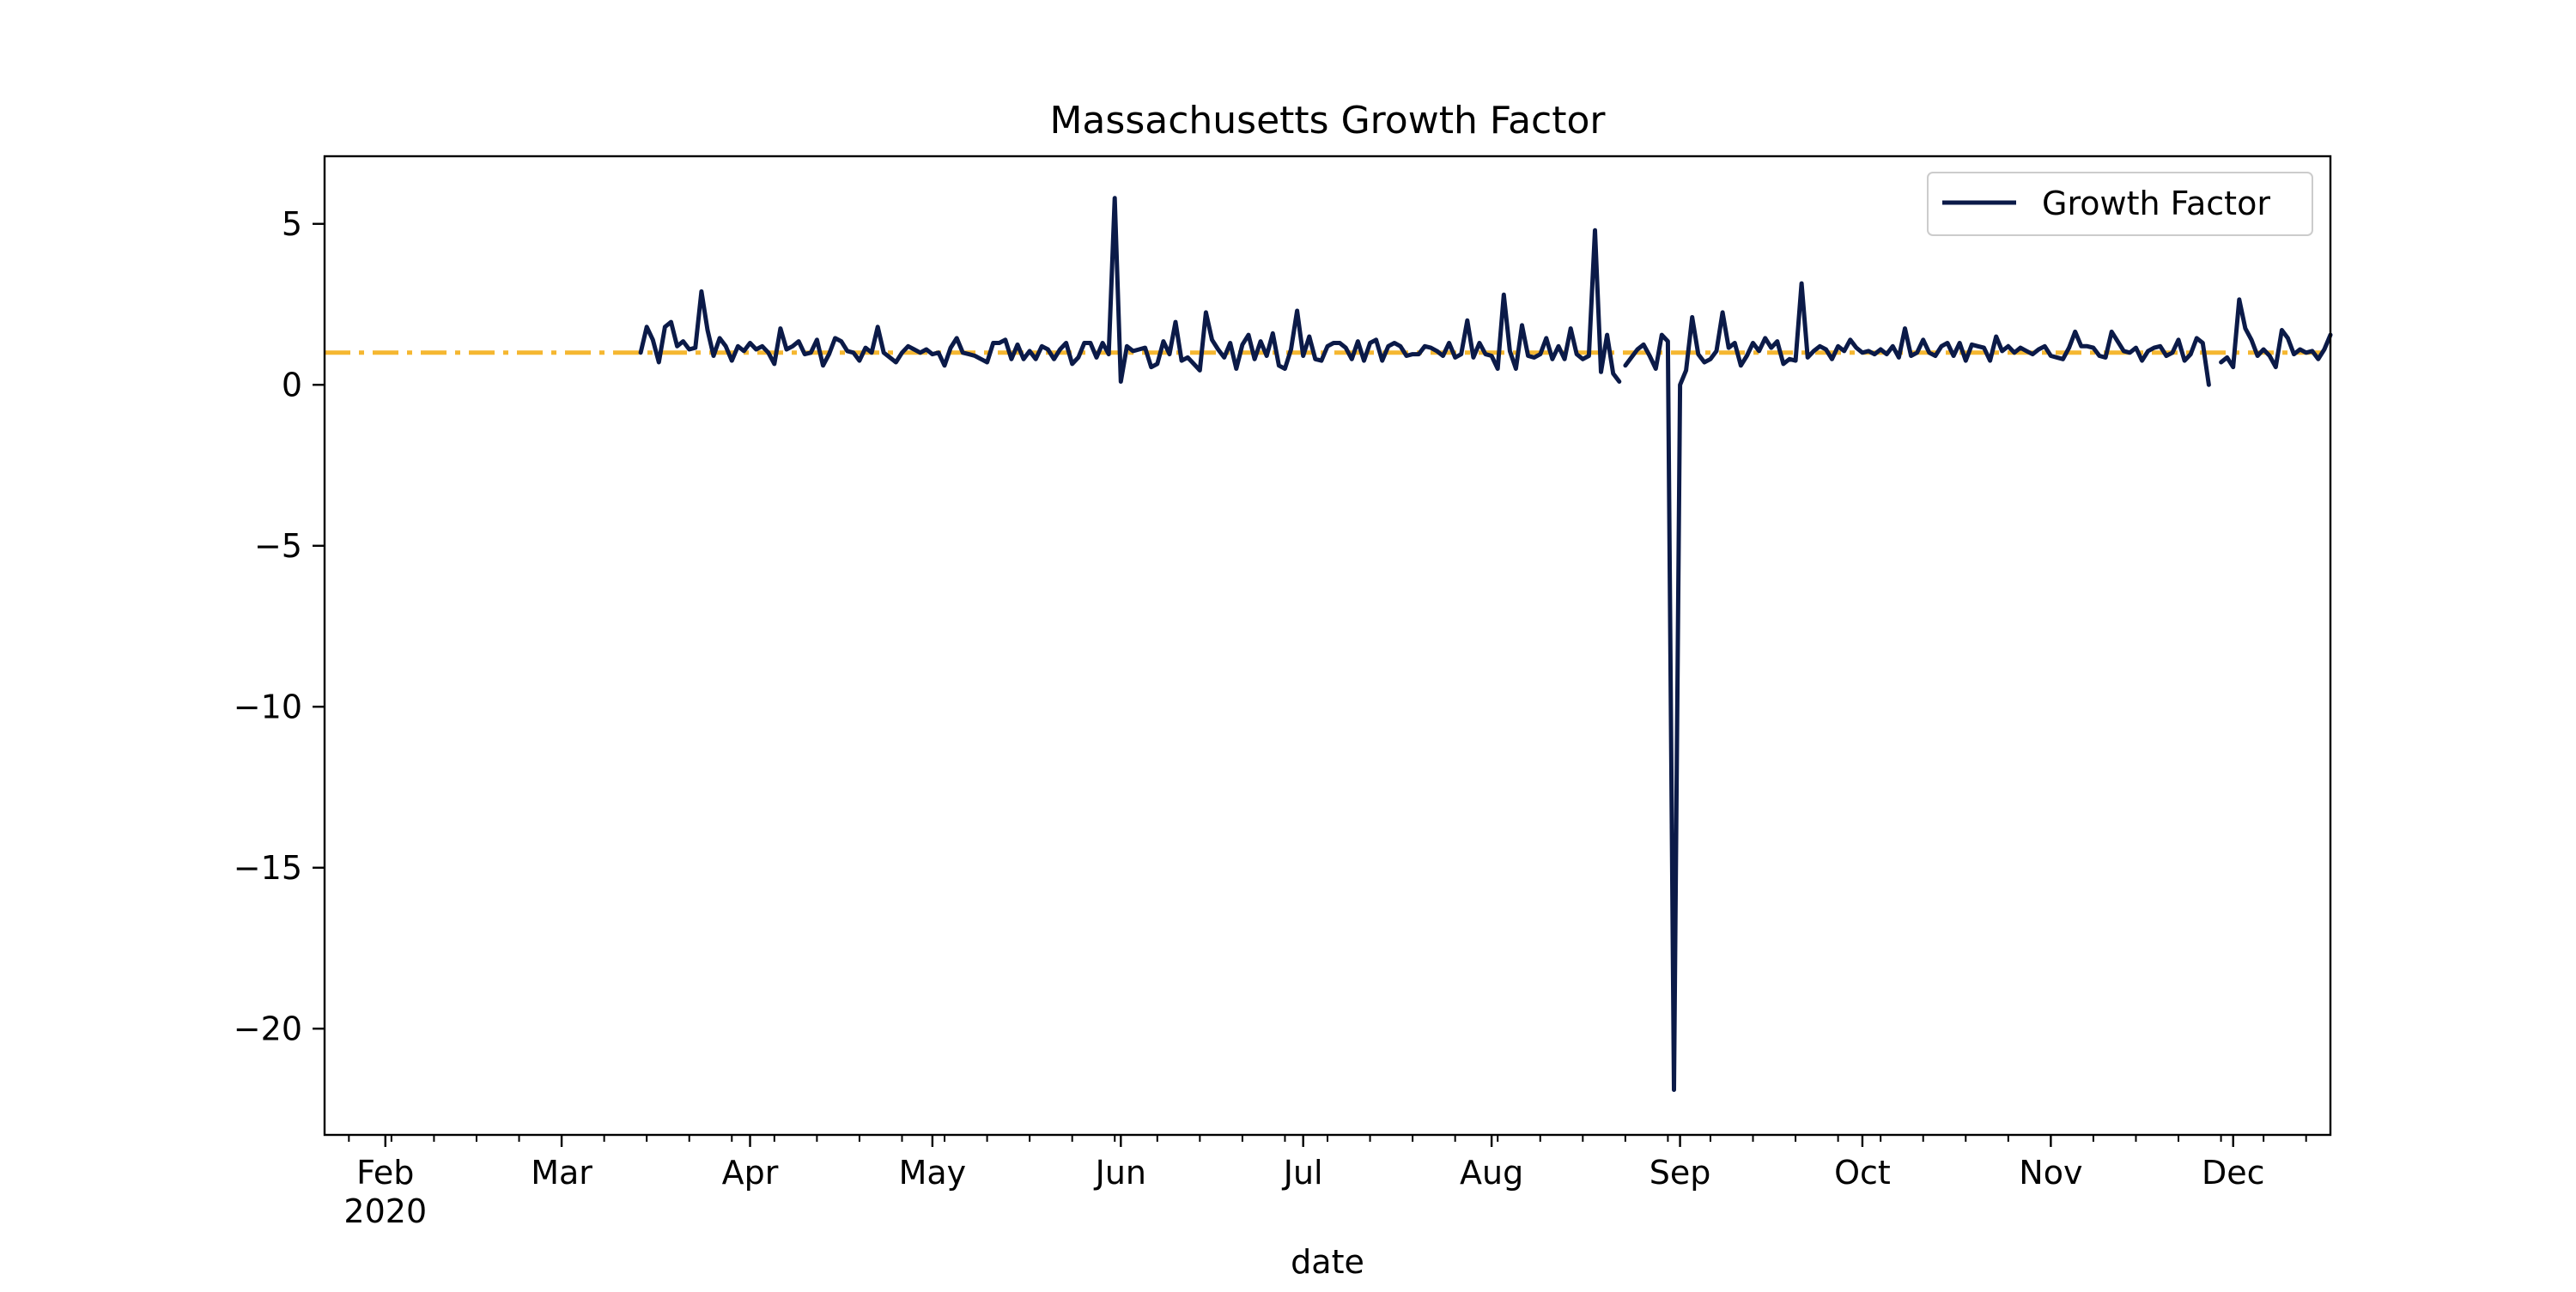 The height and width of the screenshot is (1292, 2576). What do you see at coordinates (933, 1173) in the screenshot?
I see `x-tick-label-may: May` at bounding box center [933, 1173].